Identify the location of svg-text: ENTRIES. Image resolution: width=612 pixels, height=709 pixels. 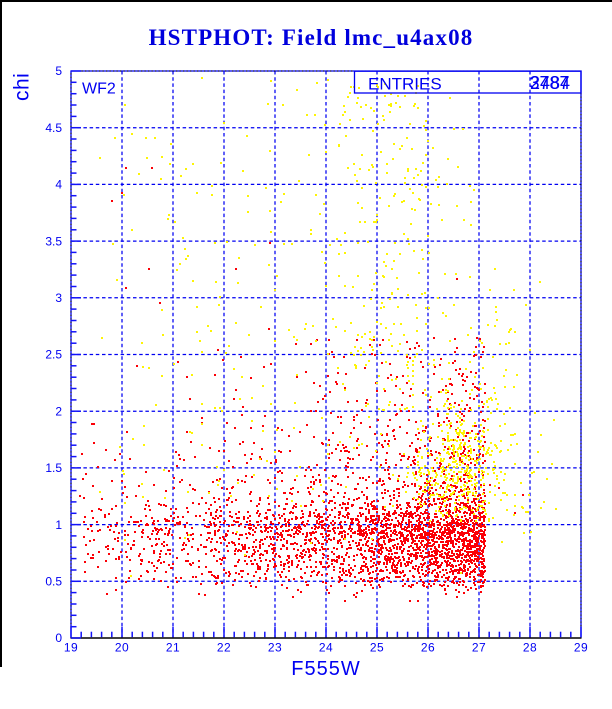
(405, 84).